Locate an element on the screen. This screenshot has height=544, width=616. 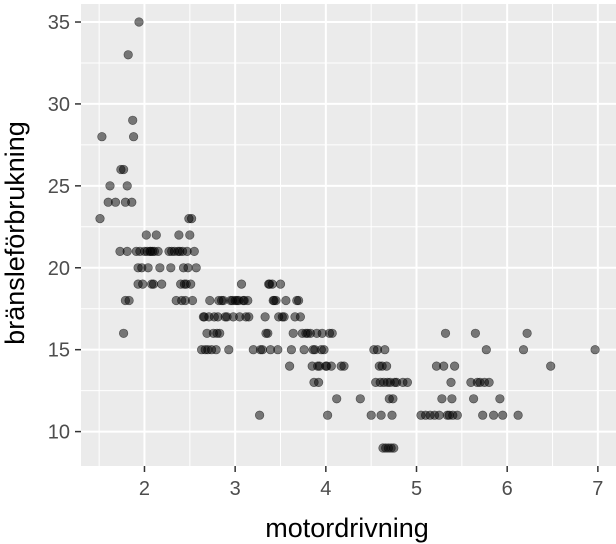
y-tick-label: 25 is located at coordinates (59, 187).